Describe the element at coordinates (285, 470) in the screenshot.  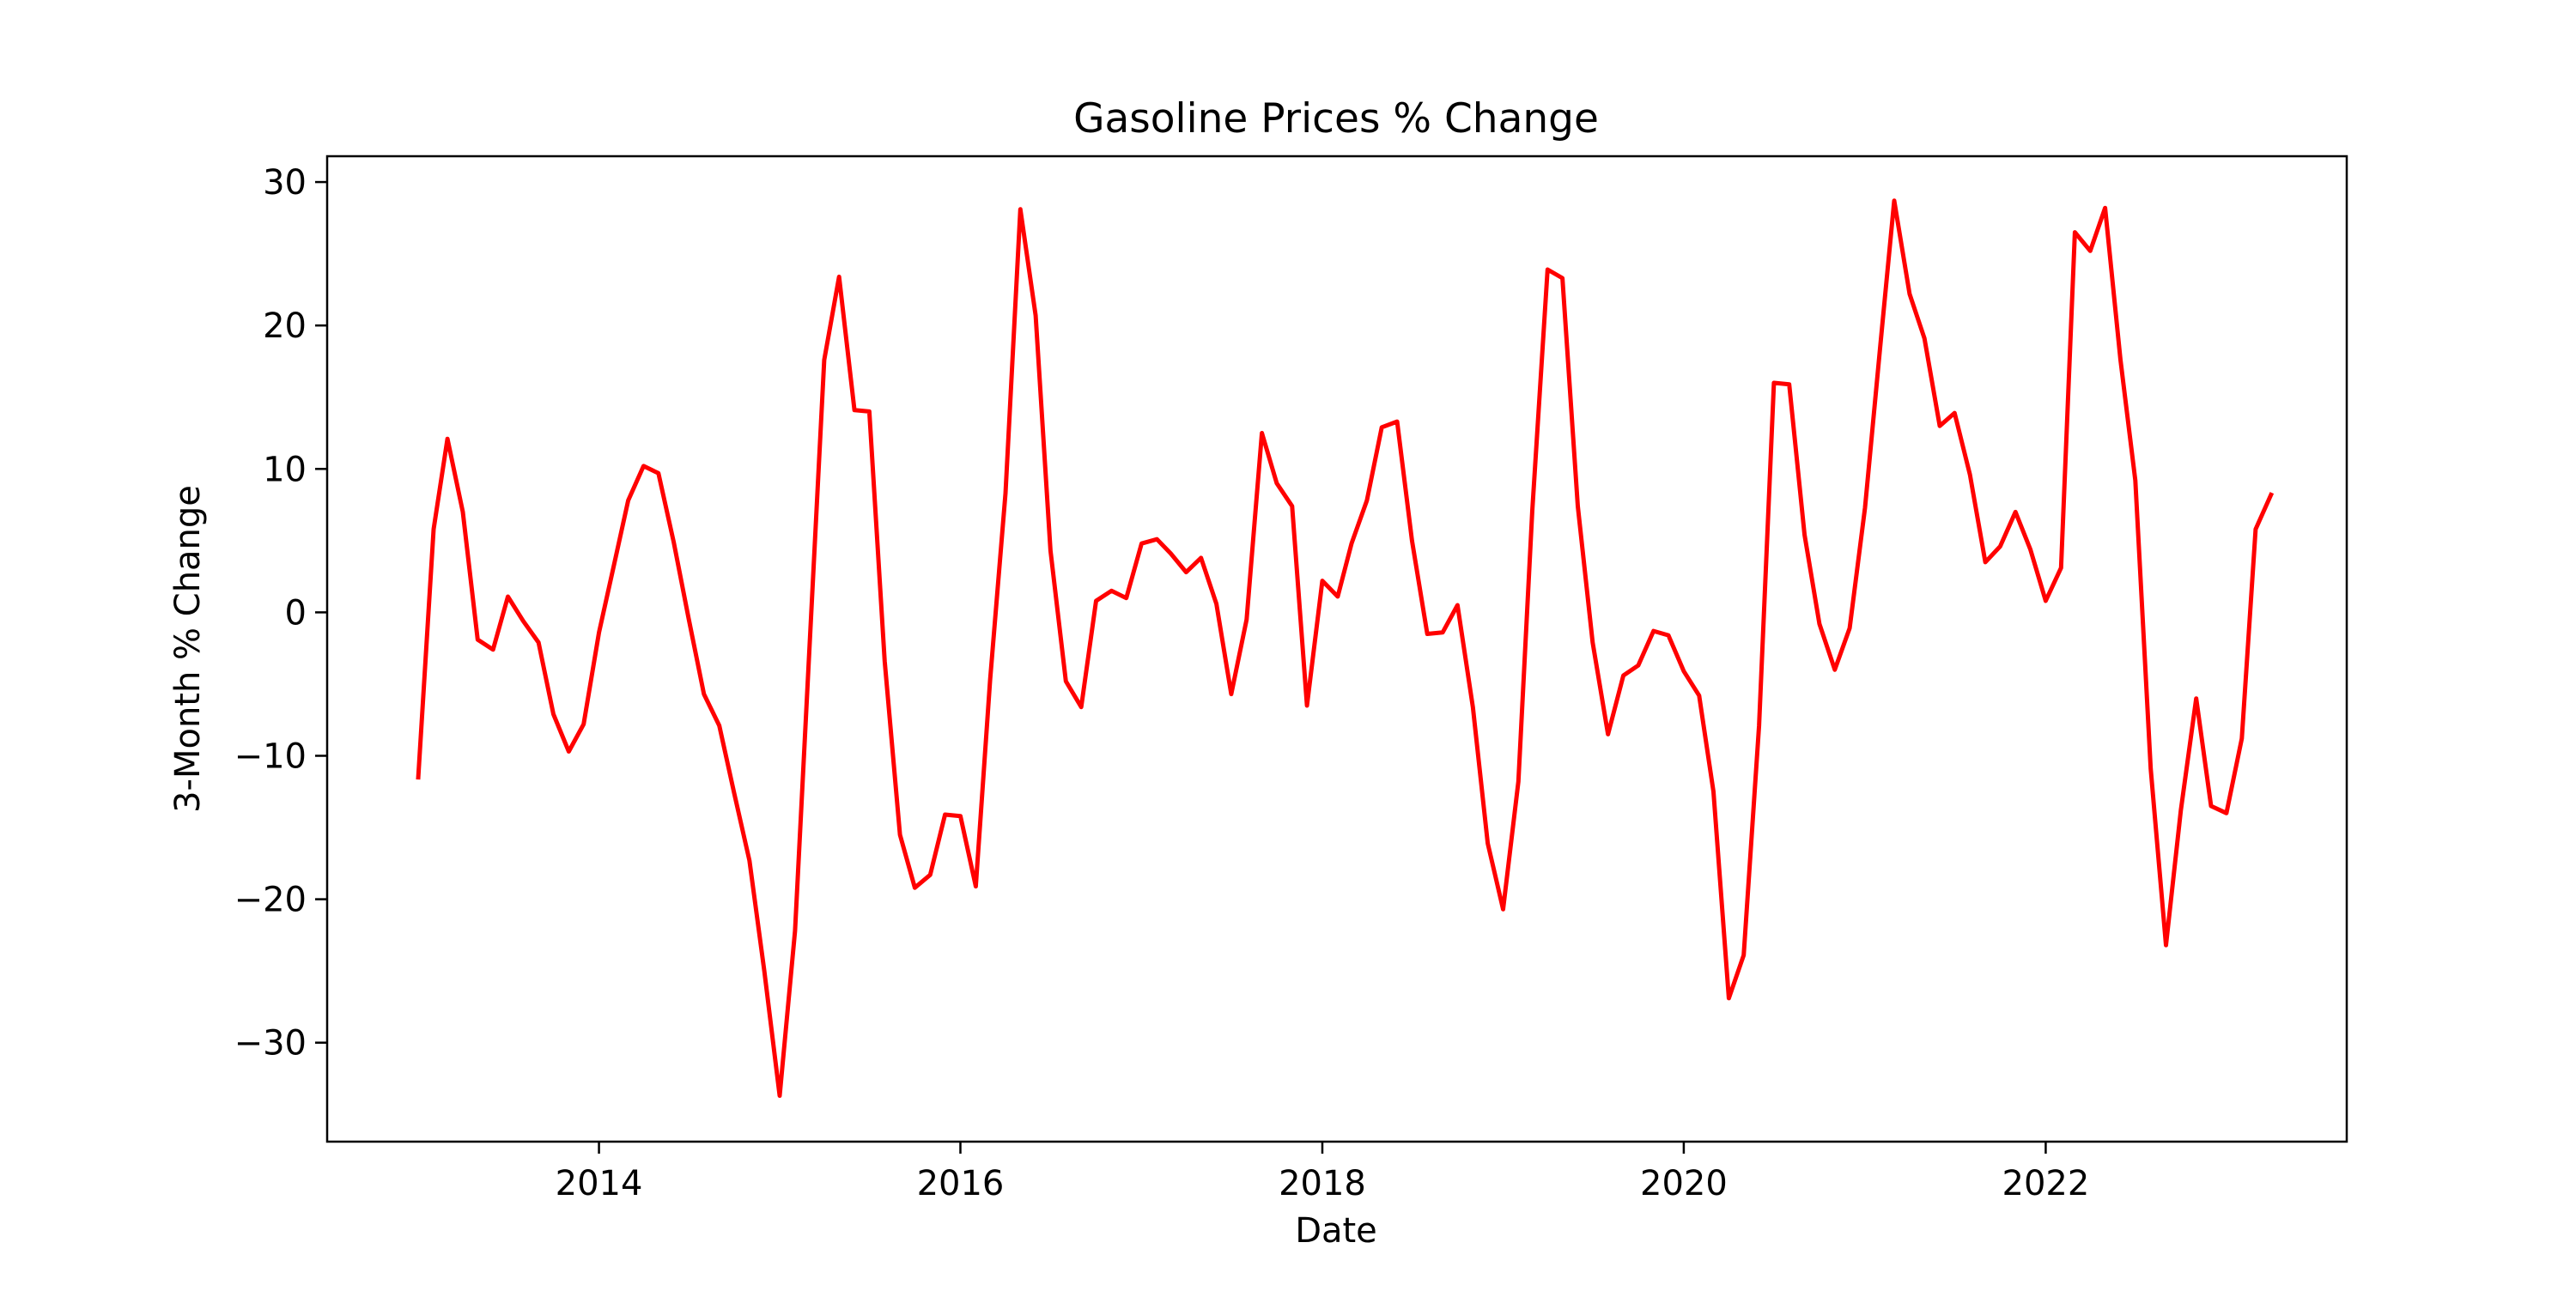
I see `y-tick-label: 10` at that location.